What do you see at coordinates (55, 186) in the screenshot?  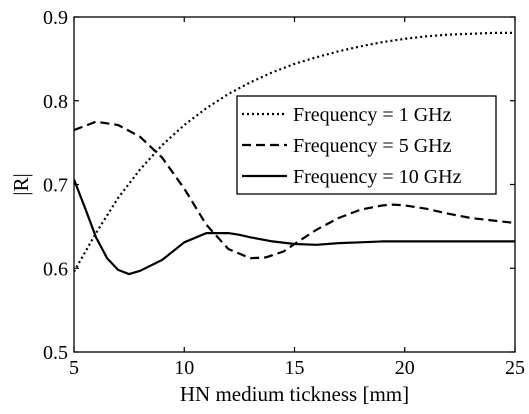 I see `y-tick-label: 0.7` at bounding box center [55, 186].